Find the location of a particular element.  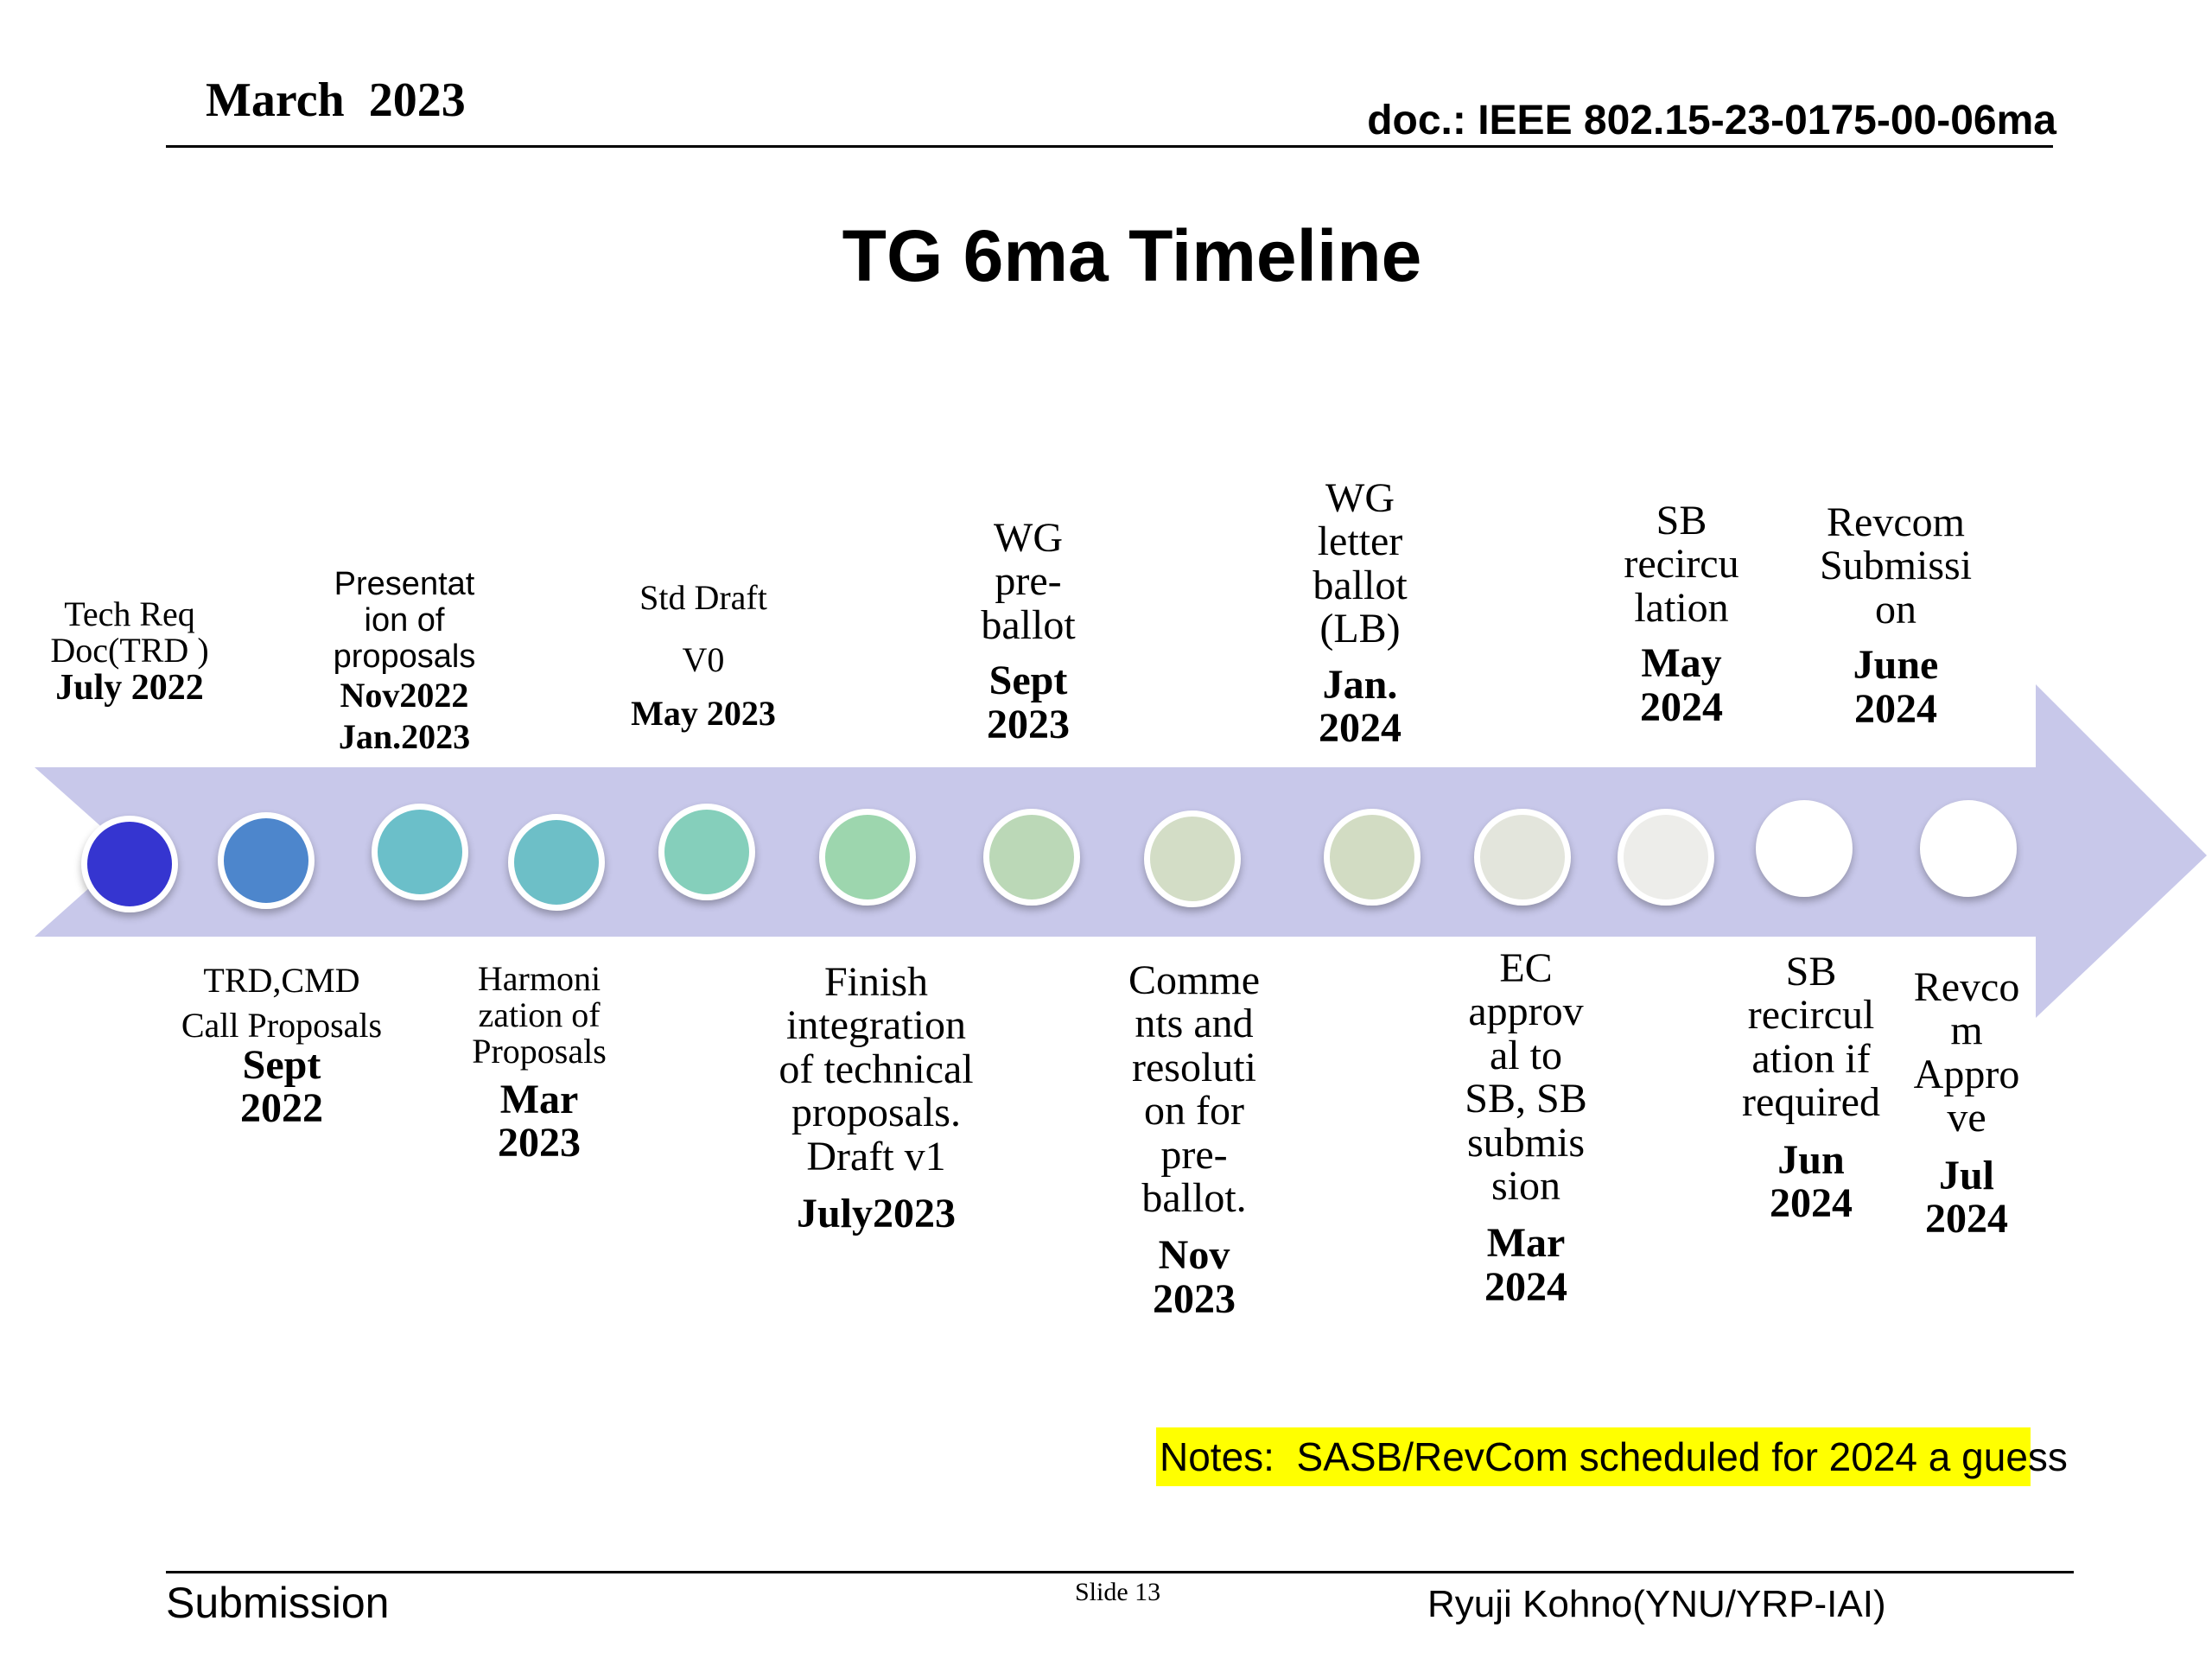

header-date: March 2023 is located at coordinates (336, 100).